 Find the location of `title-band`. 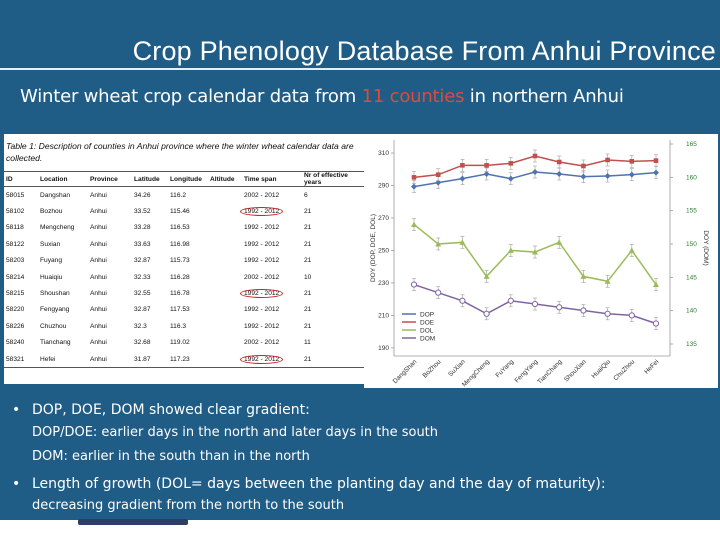

title-band is located at coordinates (360, 36).